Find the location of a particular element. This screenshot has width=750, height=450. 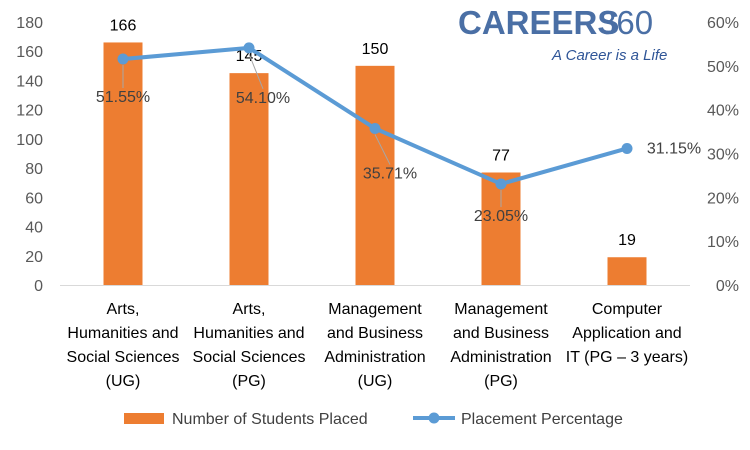

left-tick-label: 180 is located at coordinates (29, 23).